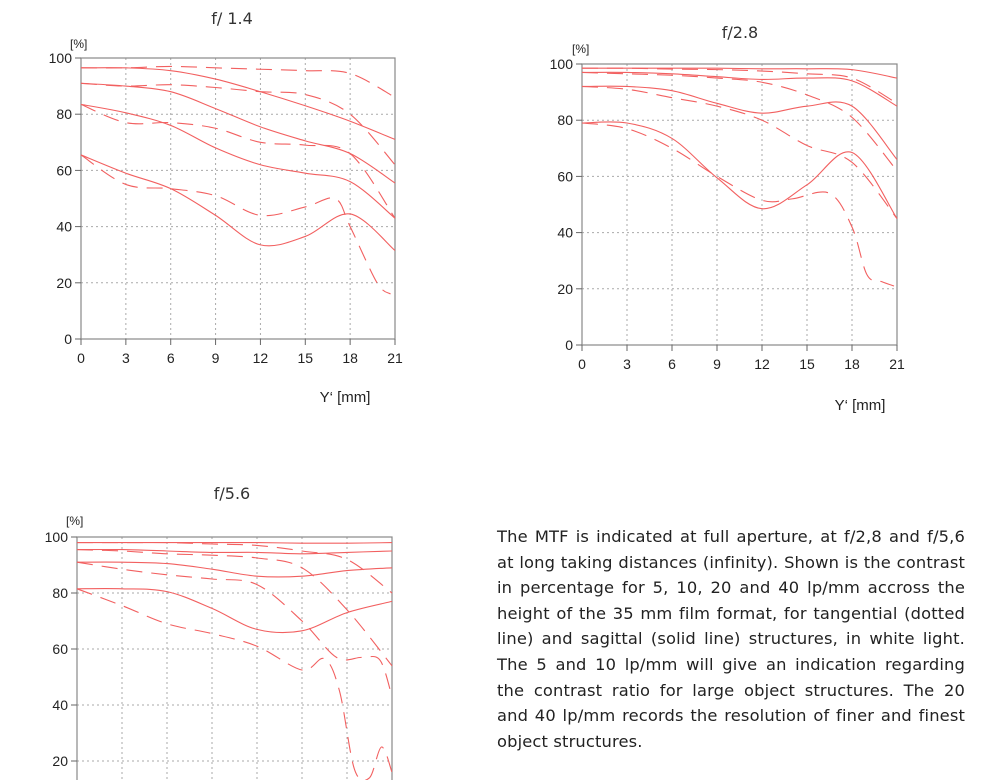 The image size is (1000, 780). Describe the element at coordinates (740, 32) in the screenshot. I see `chart-title: f/2.8` at that location.